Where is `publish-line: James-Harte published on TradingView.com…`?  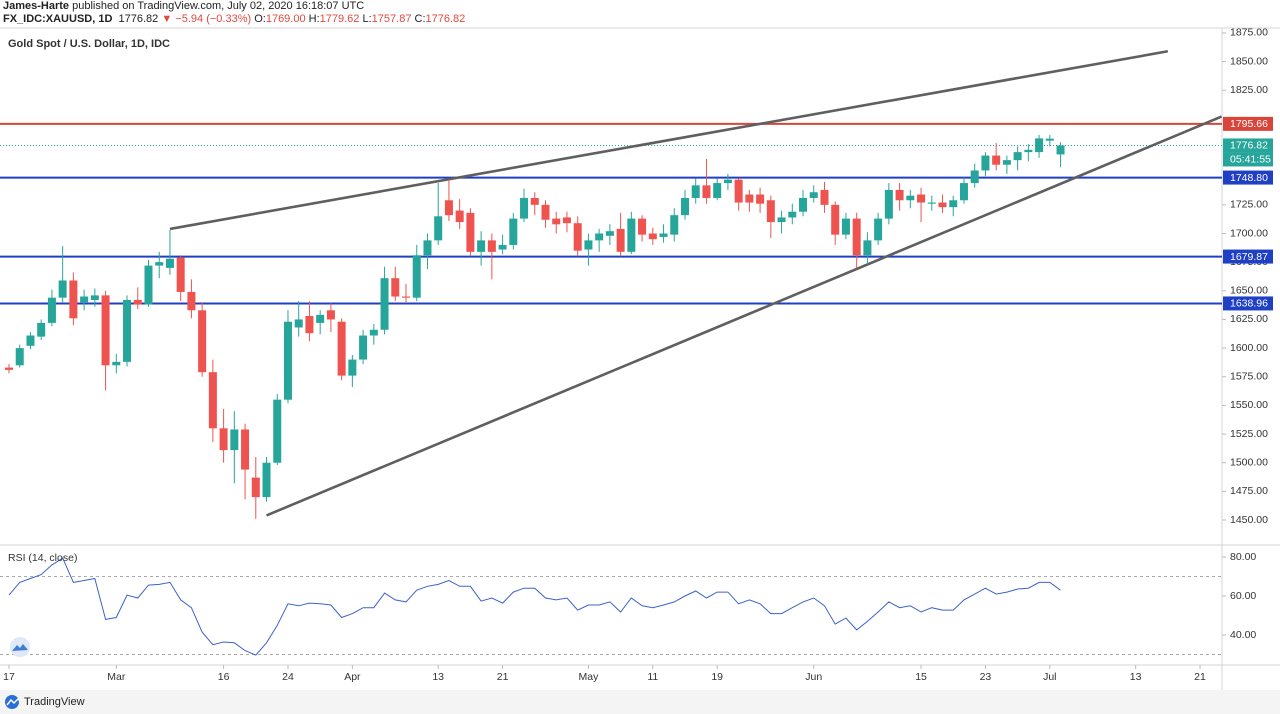
publish-line: James-Harte published on TradingView.com… is located at coordinates (234, 6).